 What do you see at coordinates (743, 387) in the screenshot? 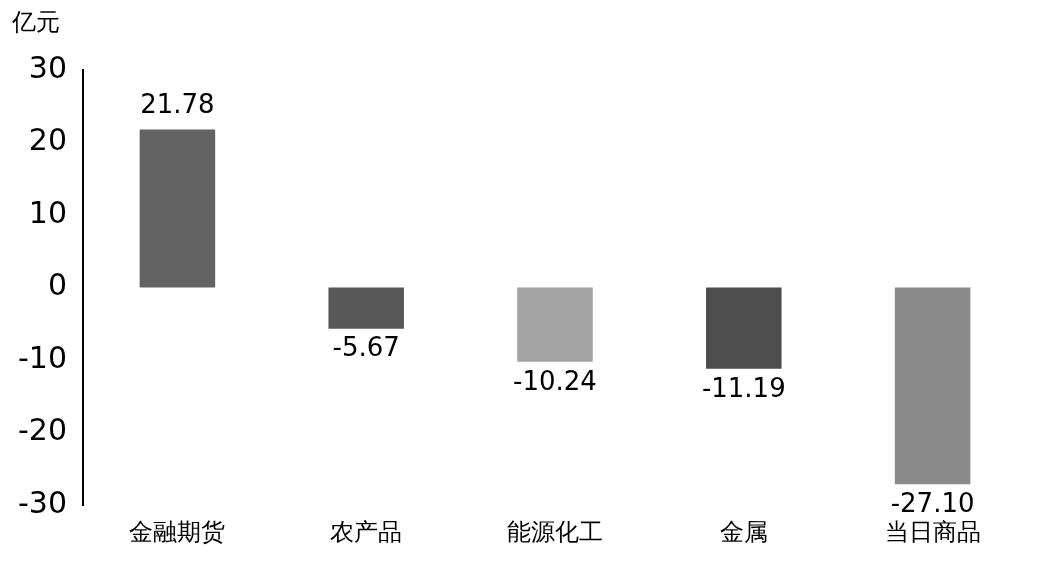
I see `data-label: -11.19` at bounding box center [743, 387].